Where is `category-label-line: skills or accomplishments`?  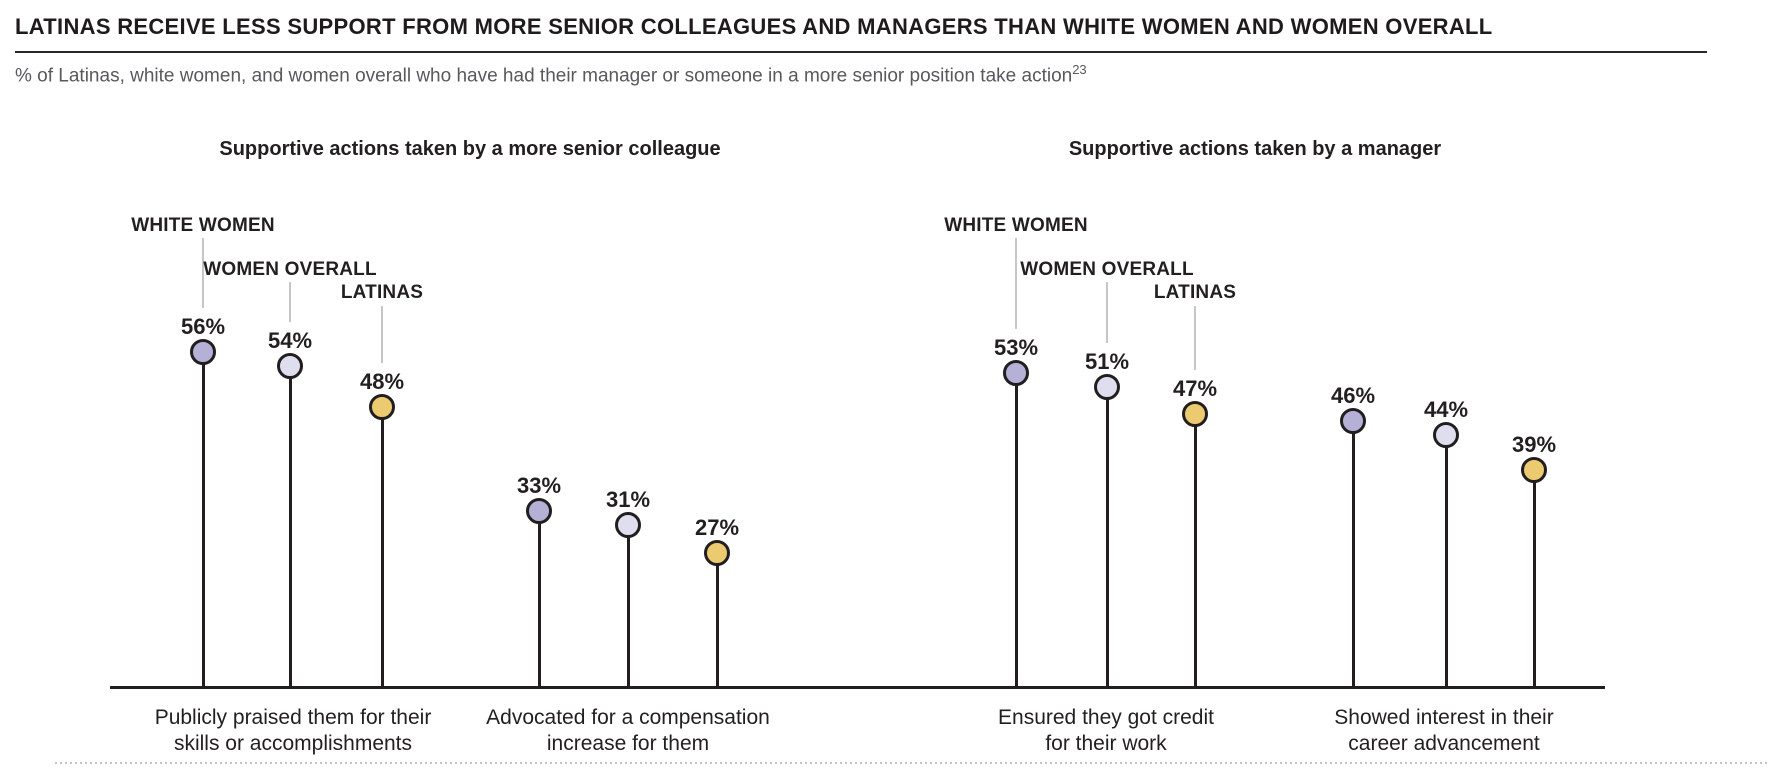
category-label-line: skills or accomplishments is located at coordinates (293, 743).